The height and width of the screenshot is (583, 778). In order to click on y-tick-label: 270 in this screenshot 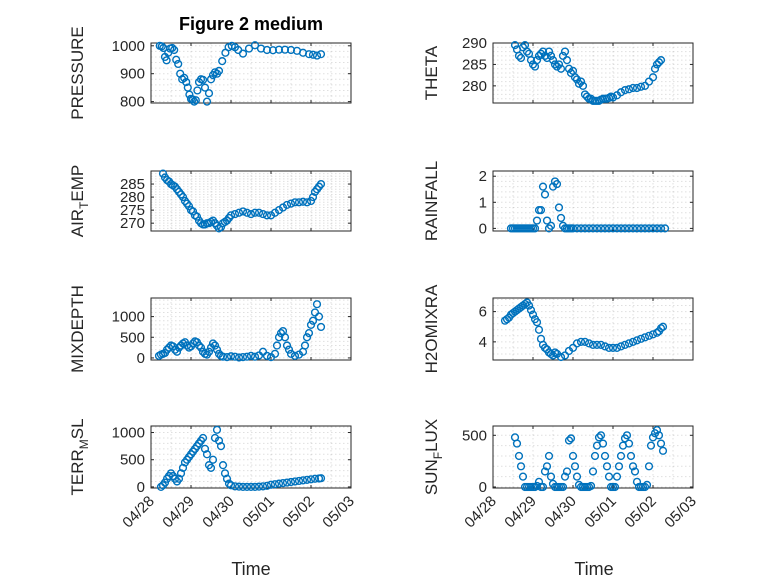, I will do `click(132, 223)`.